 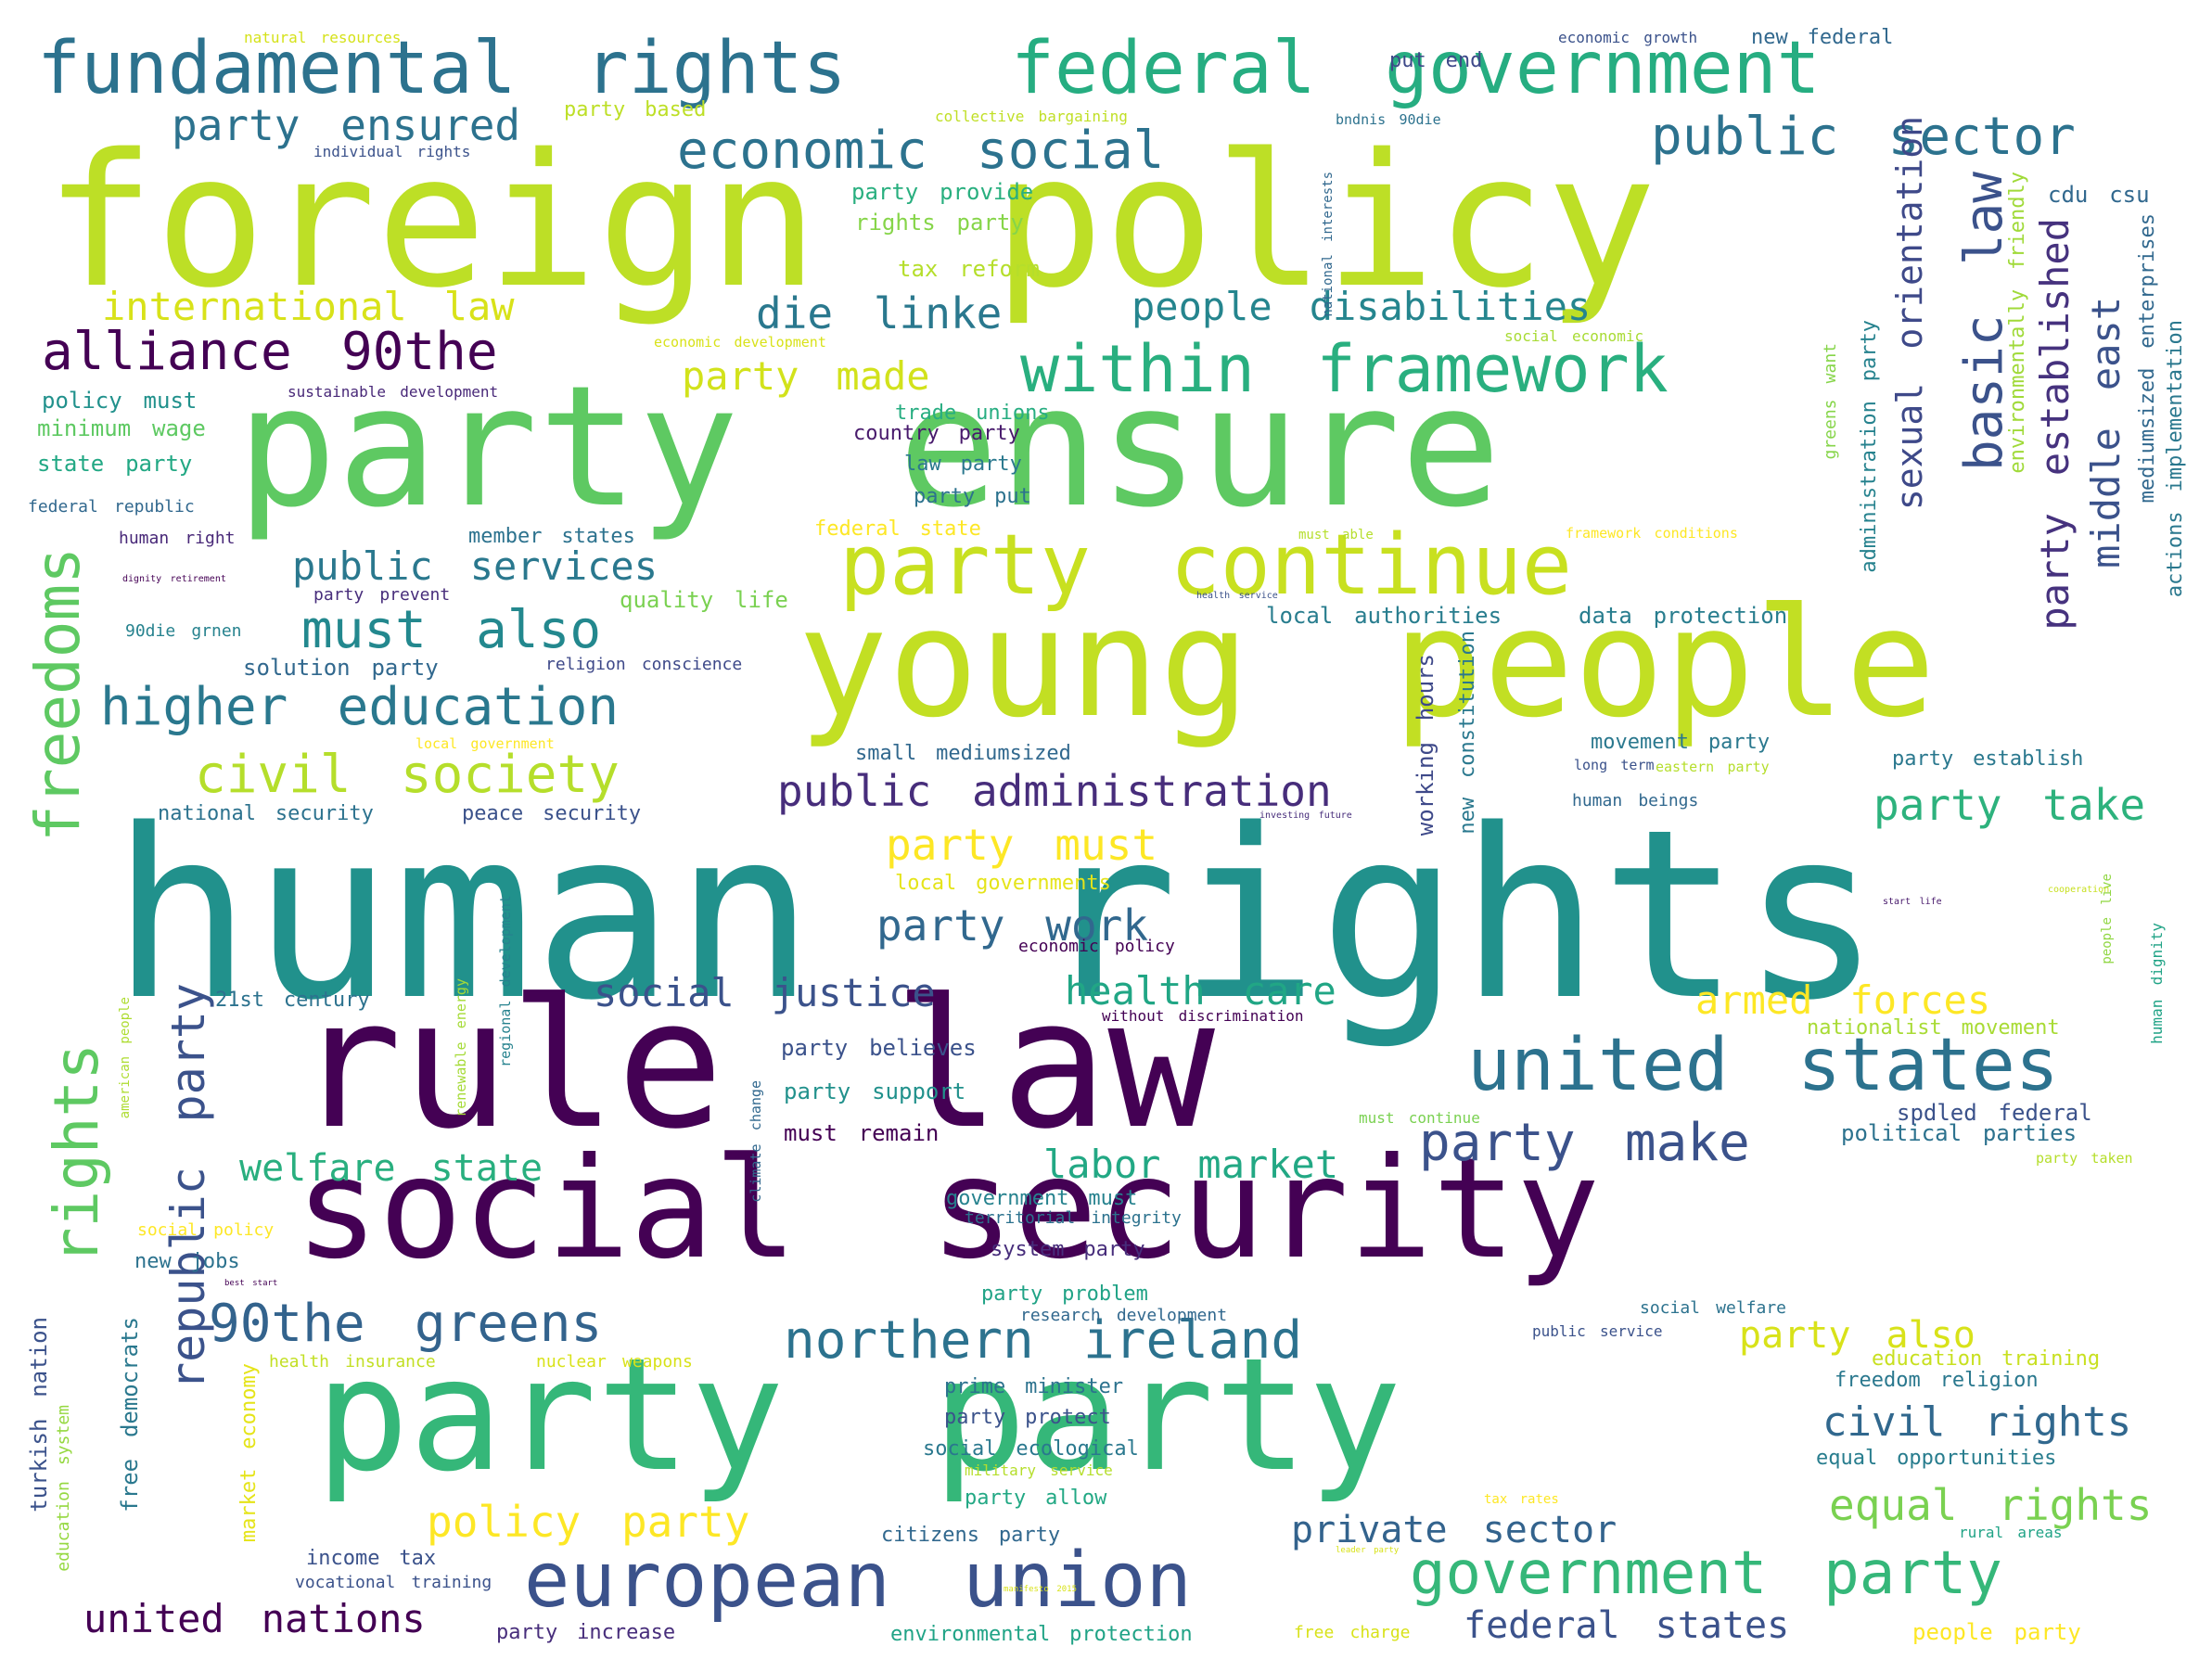 I want to click on word: new federal, so click(x=1822, y=37).